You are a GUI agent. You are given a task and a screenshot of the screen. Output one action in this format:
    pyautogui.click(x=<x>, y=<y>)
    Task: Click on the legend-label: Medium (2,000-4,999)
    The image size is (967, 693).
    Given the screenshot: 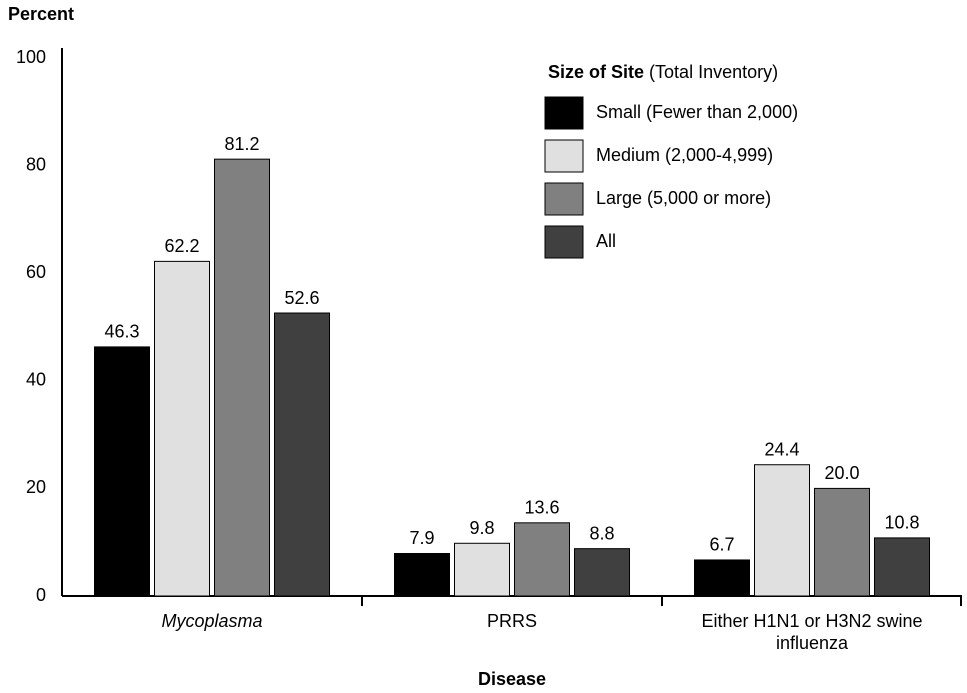 What is the action you would take?
    pyautogui.click(x=684, y=155)
    